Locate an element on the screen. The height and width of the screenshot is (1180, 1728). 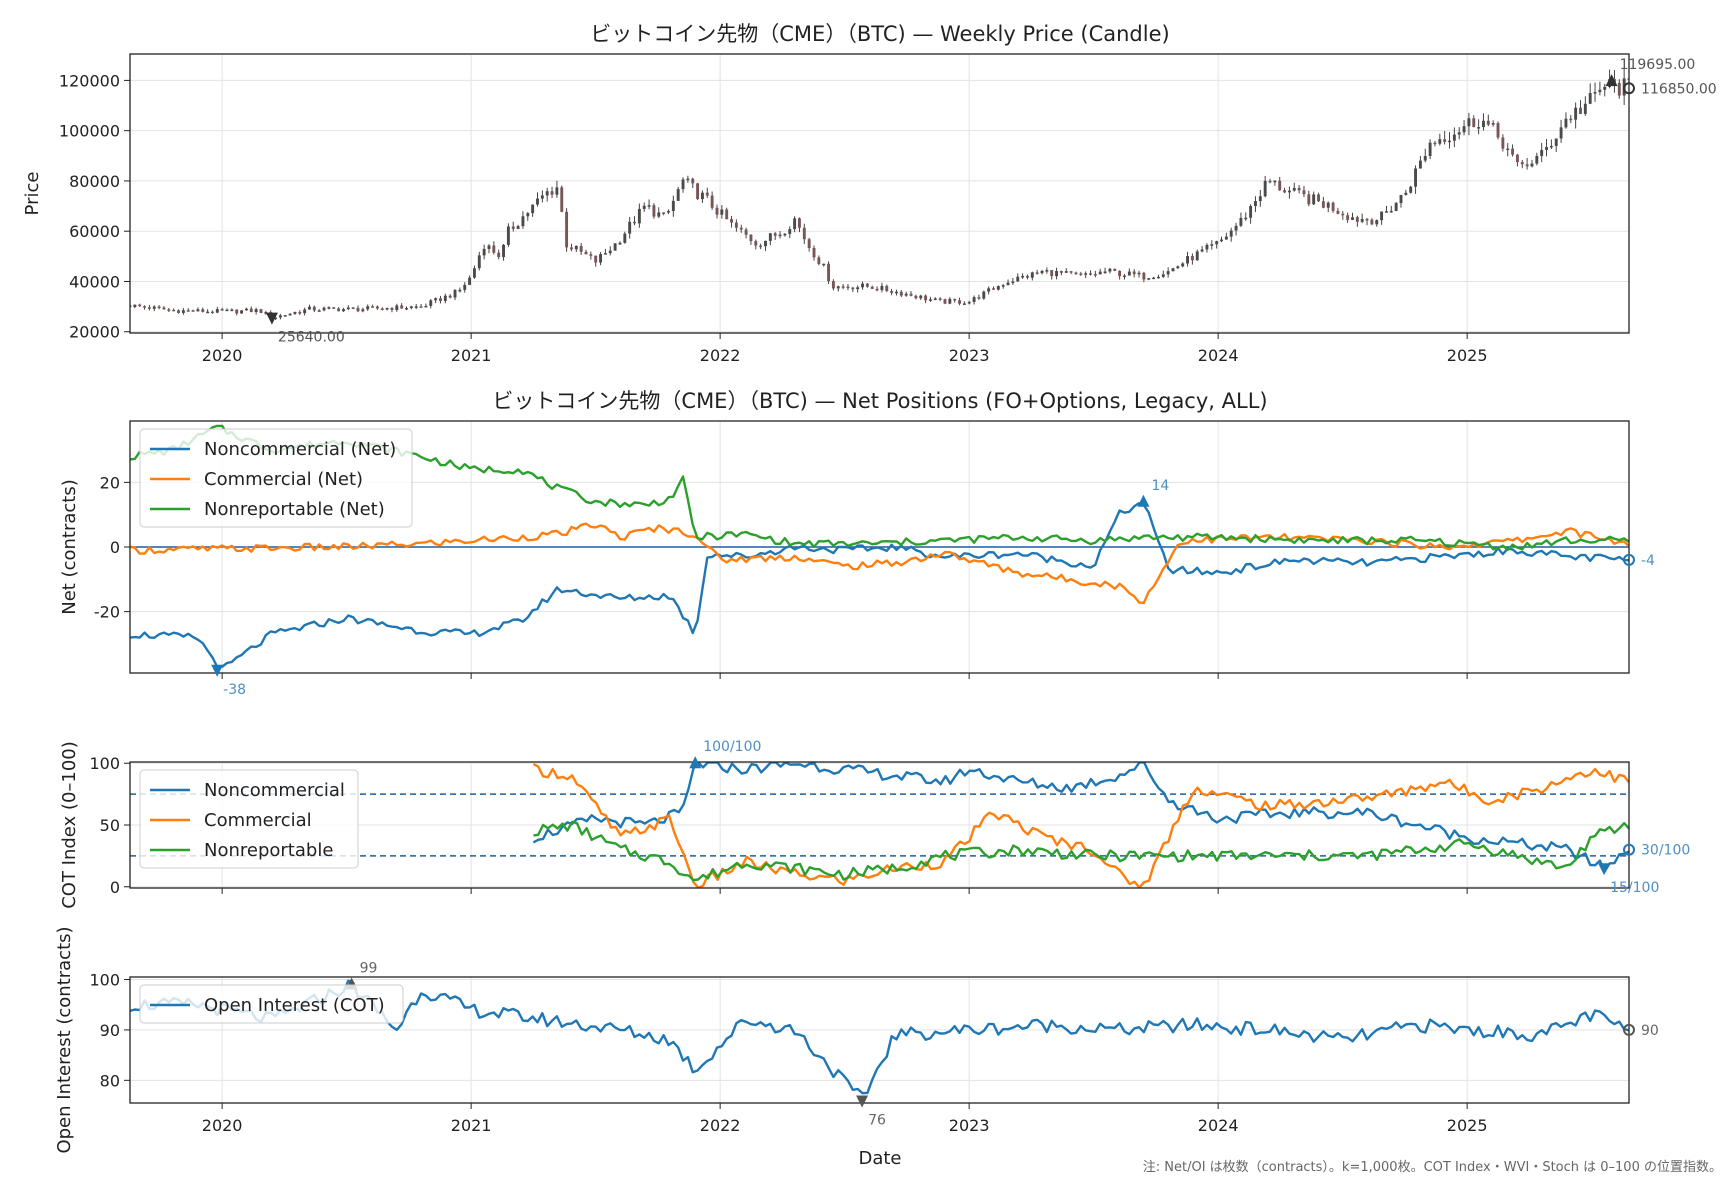
y-tick-label: 120000 is located at coordinates (89, 80).